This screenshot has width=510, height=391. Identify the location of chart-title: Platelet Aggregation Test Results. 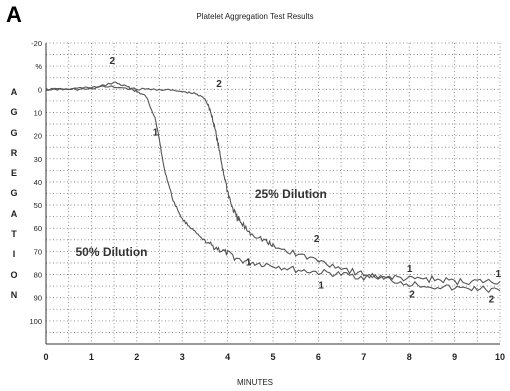
(255, 16).